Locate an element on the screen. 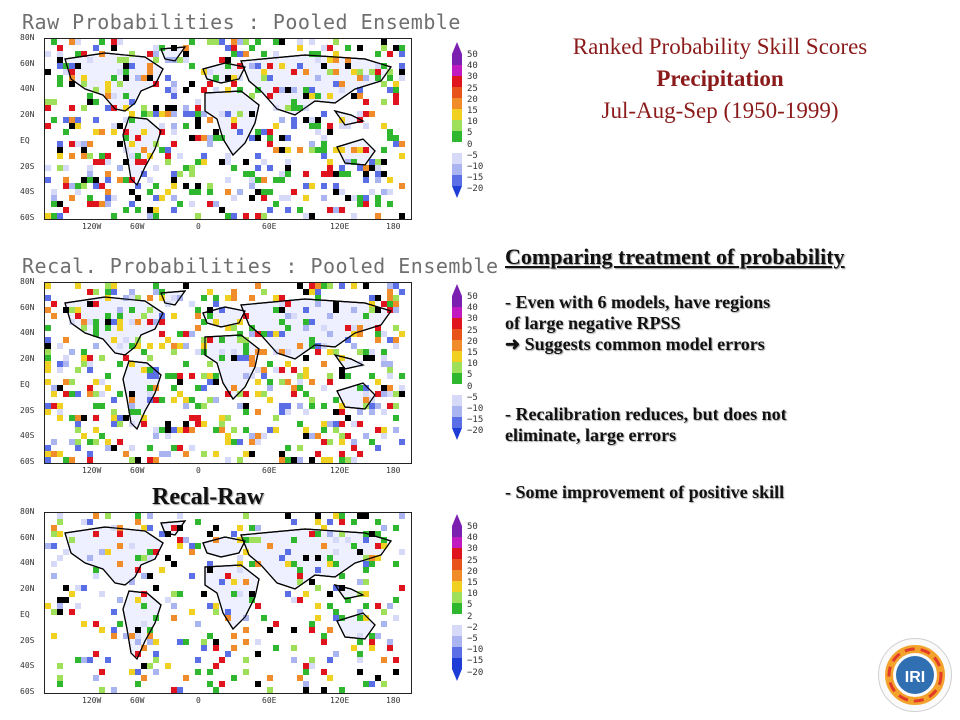 Image resolution: width=960 pixels, height=720 pixels. colorbar-label: 5 is located at coordinates (470, 375).